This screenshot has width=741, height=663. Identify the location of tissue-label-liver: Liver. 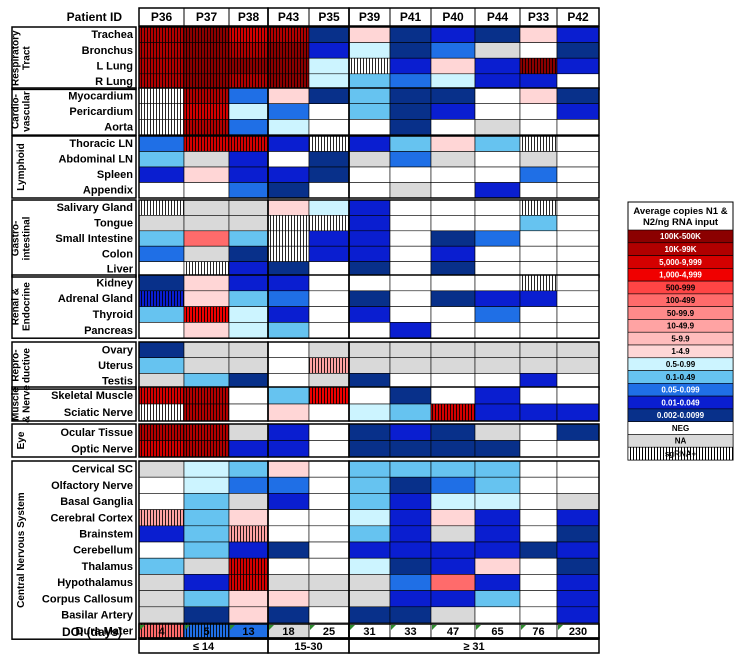
(120, 270).